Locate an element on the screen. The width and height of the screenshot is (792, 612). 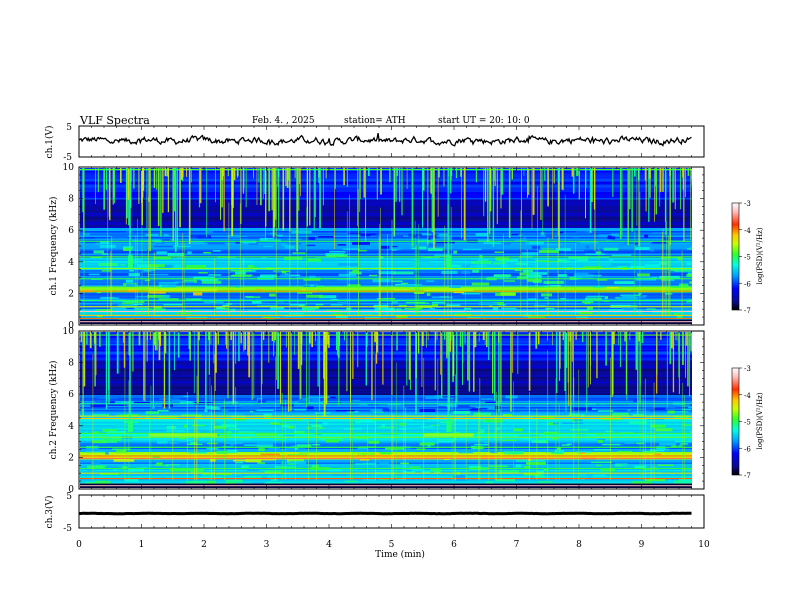
colorbar-tick-label: -3 is located at coordinates (747, 369).